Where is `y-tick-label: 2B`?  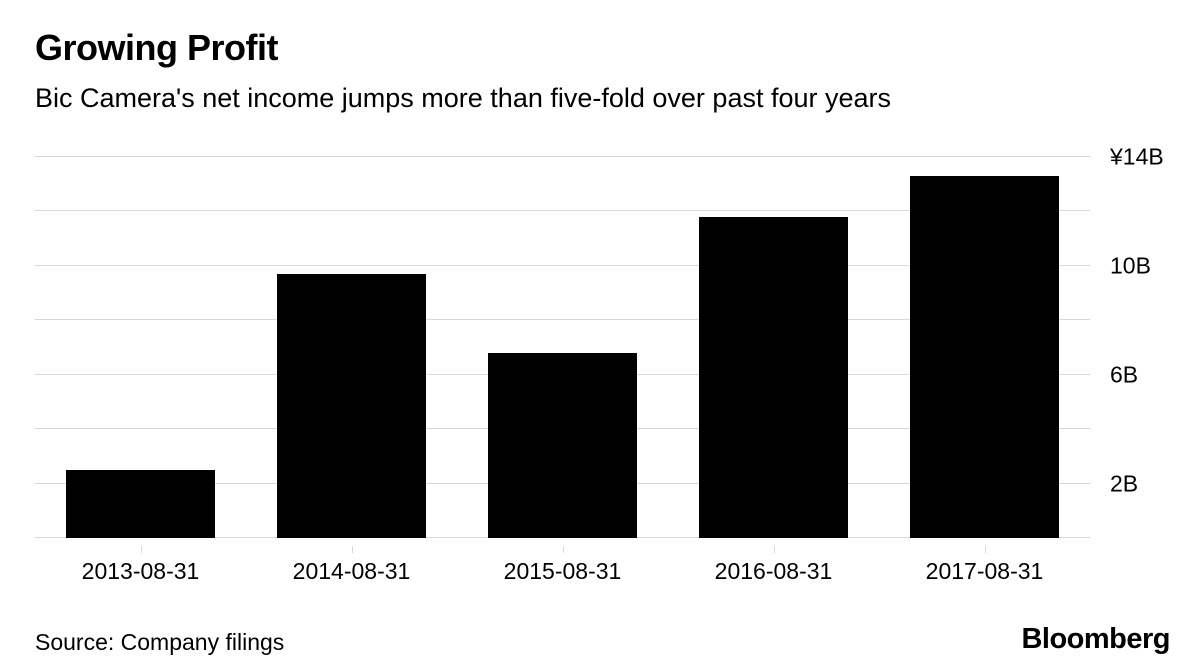 y-tick-label: 2B is located at coordinates (1124, 483).